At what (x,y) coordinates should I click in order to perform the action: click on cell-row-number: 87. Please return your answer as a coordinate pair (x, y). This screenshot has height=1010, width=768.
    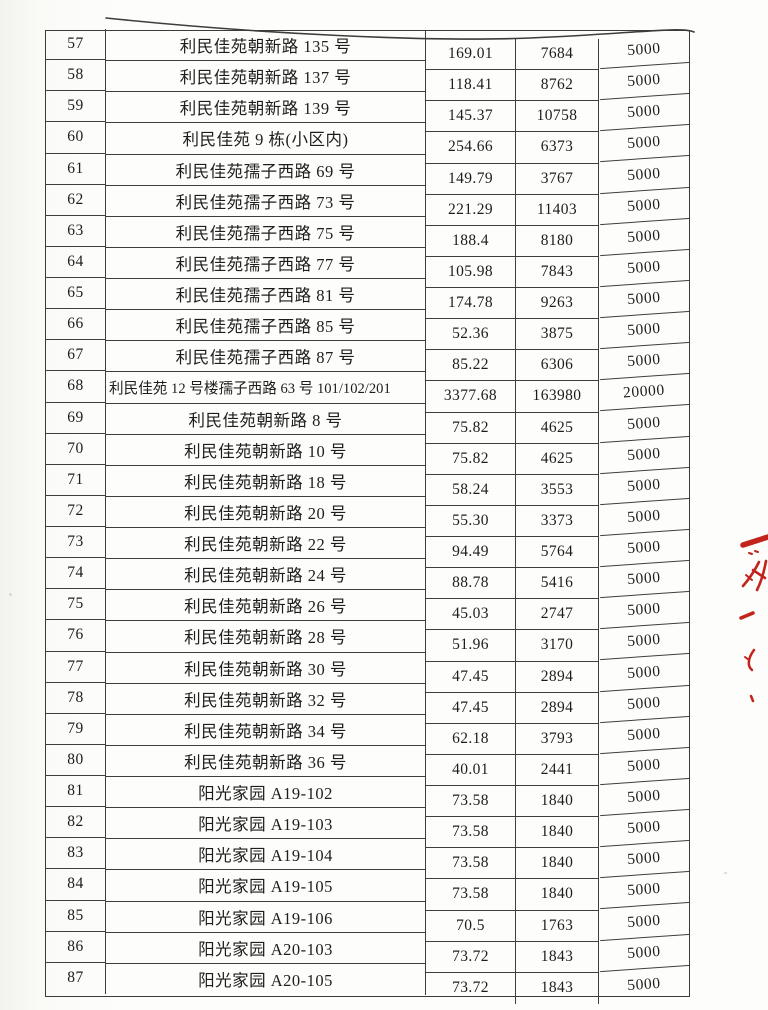
    Looking at the image, I should click on (76, 978).